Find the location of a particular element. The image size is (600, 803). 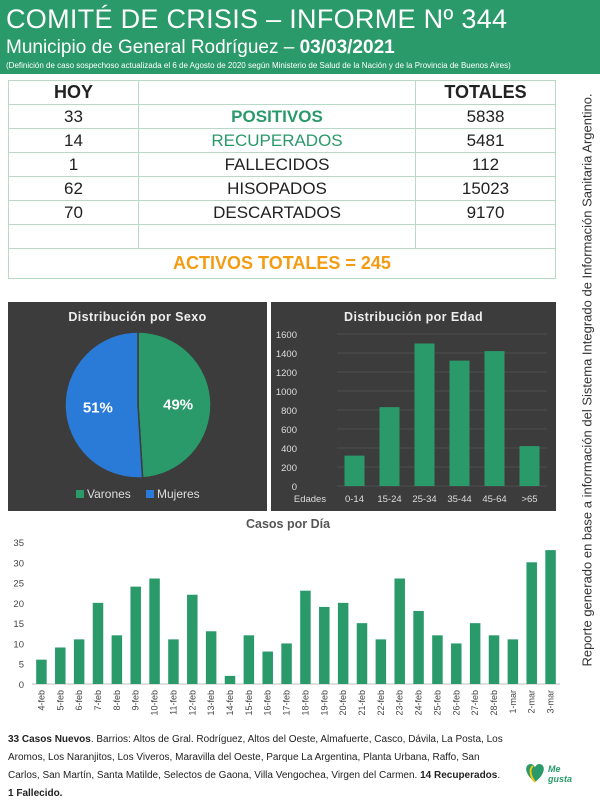

legend-swatch is located at coordinates (150, 494).